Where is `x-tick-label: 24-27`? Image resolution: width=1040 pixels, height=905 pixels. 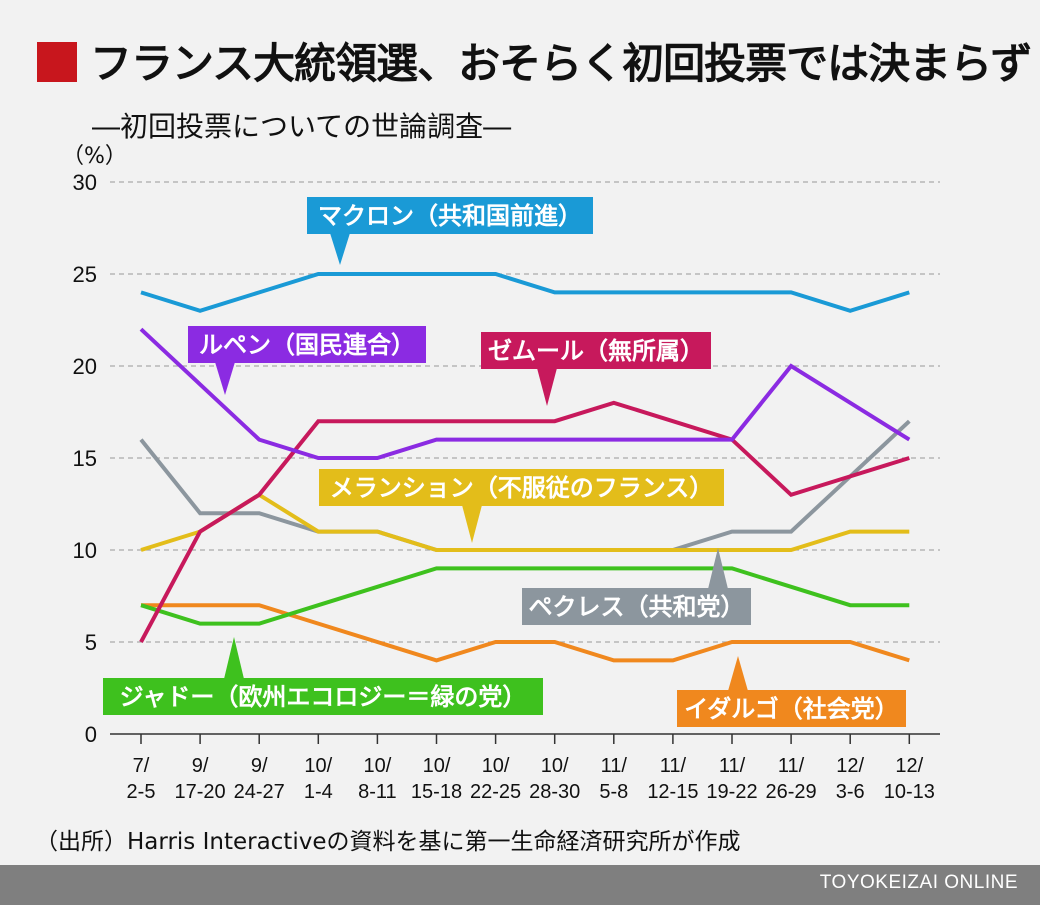 x-tick-label: 24-27 is located at coordinates (259, 792).